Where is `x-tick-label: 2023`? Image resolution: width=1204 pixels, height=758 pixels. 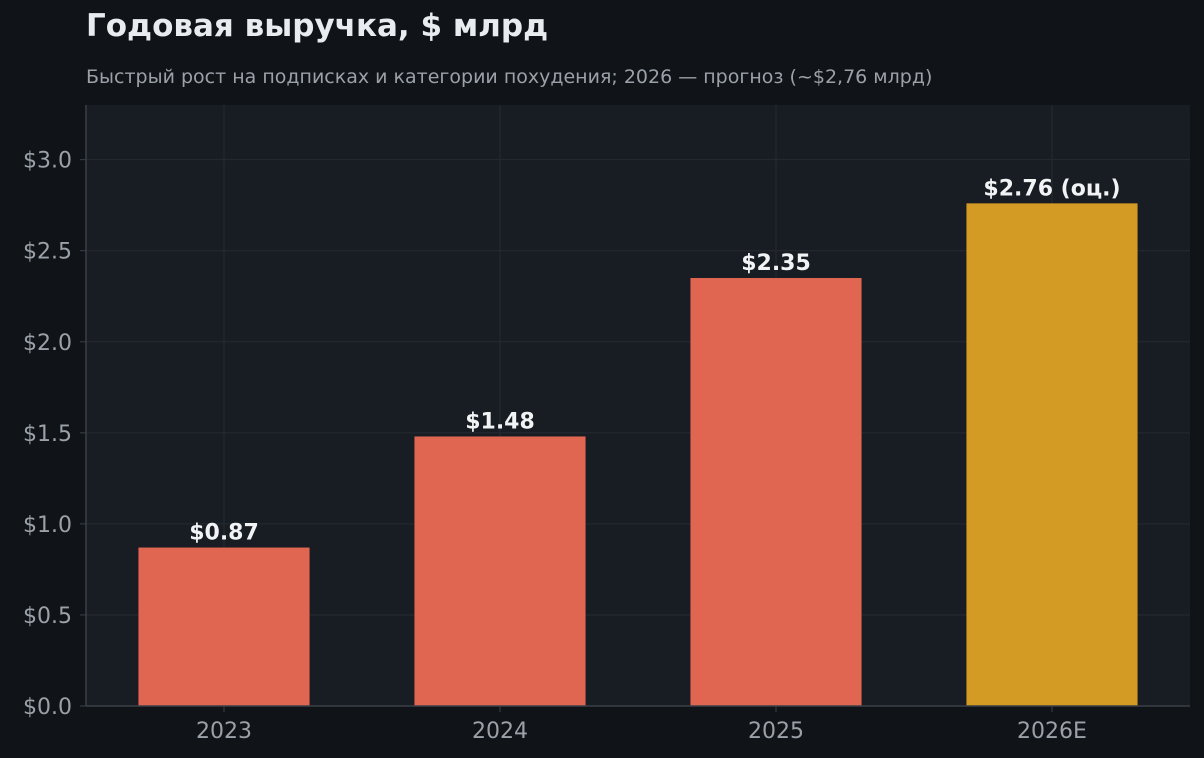 x-tick-label: 2023 is located at coordinates (224, 731).